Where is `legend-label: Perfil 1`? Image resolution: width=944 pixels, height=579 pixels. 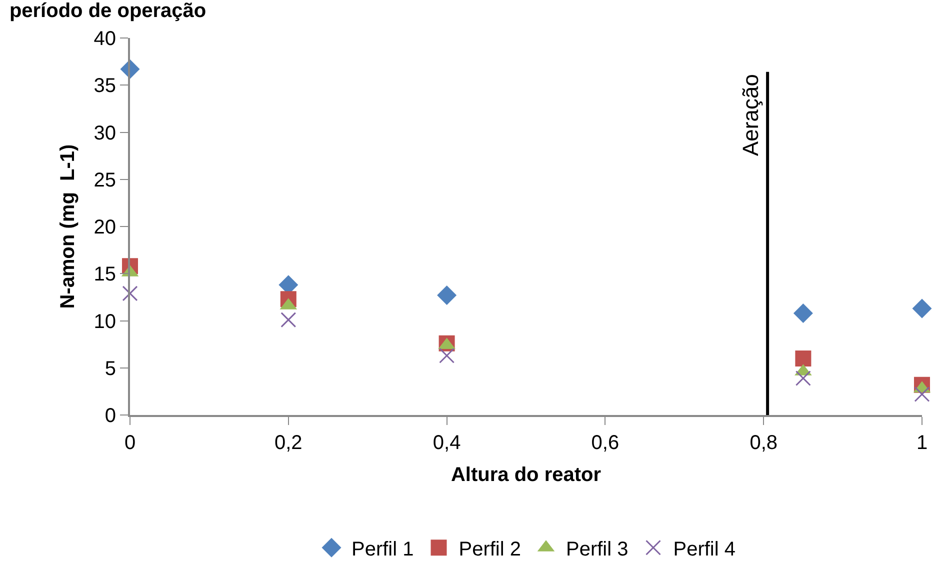
legend-label: Perfil 1 is located at coordinates (383, 549).